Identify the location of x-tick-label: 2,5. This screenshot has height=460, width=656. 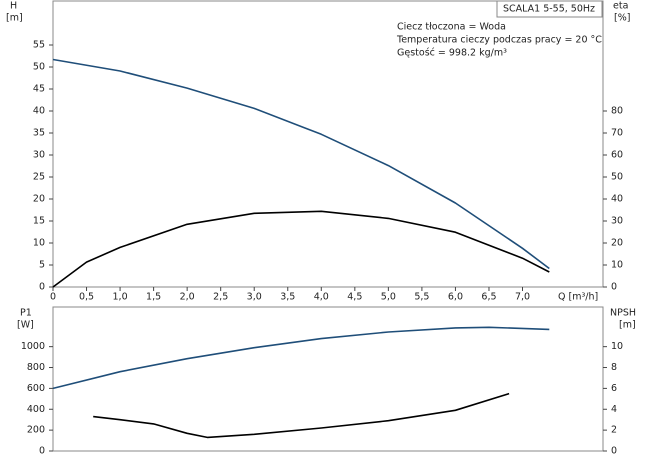
(220, 297).